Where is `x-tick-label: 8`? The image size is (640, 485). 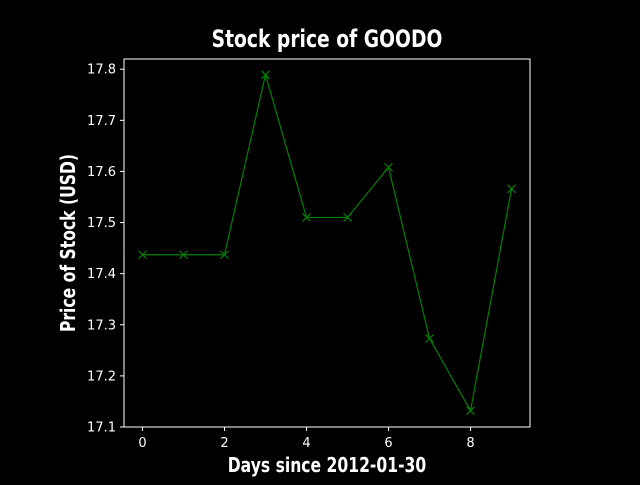 x-tick-label: 8 is located at coordinates (470, 443).